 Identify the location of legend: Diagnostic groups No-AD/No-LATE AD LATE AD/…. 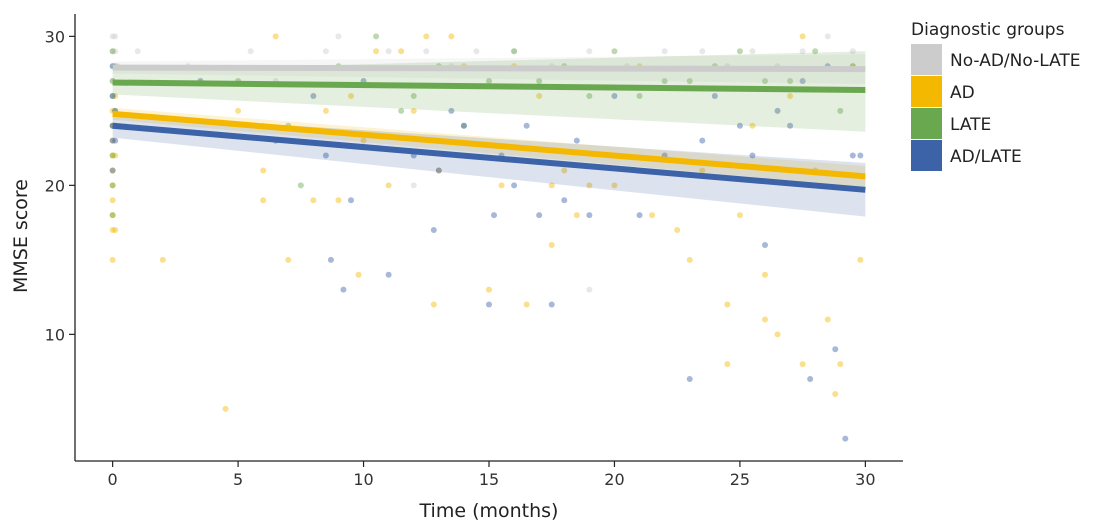
(996, 95).